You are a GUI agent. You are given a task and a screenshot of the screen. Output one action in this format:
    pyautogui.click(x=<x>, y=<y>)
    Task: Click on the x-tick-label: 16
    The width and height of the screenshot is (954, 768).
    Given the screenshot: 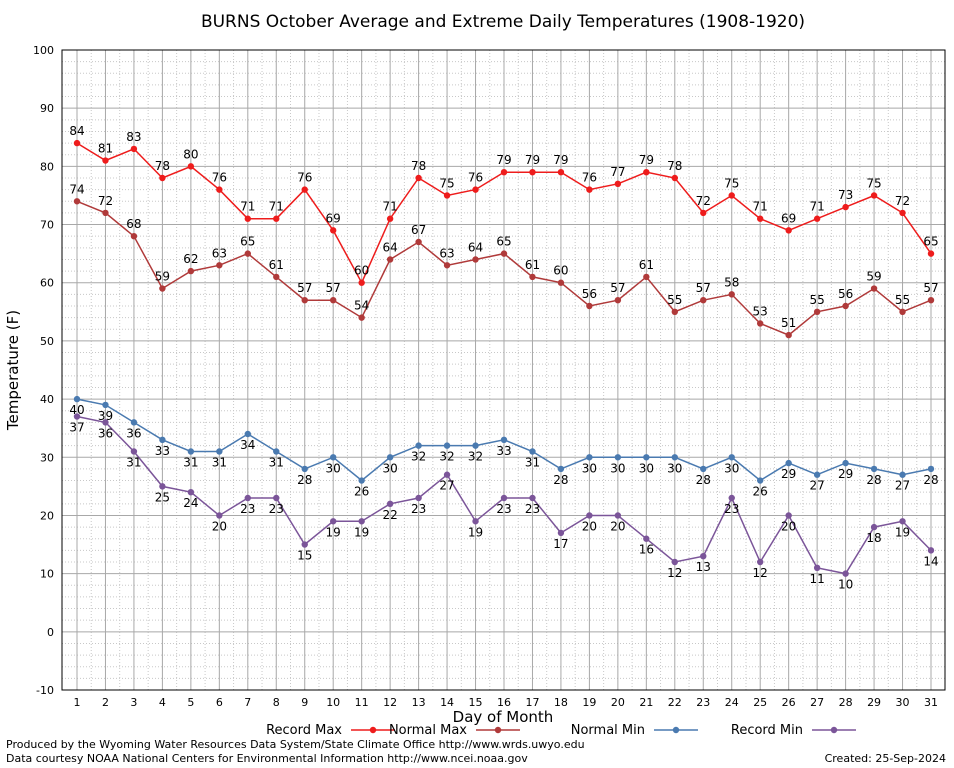 What is the action you would take?
    pyautogui.click(x=504, y=702)
    